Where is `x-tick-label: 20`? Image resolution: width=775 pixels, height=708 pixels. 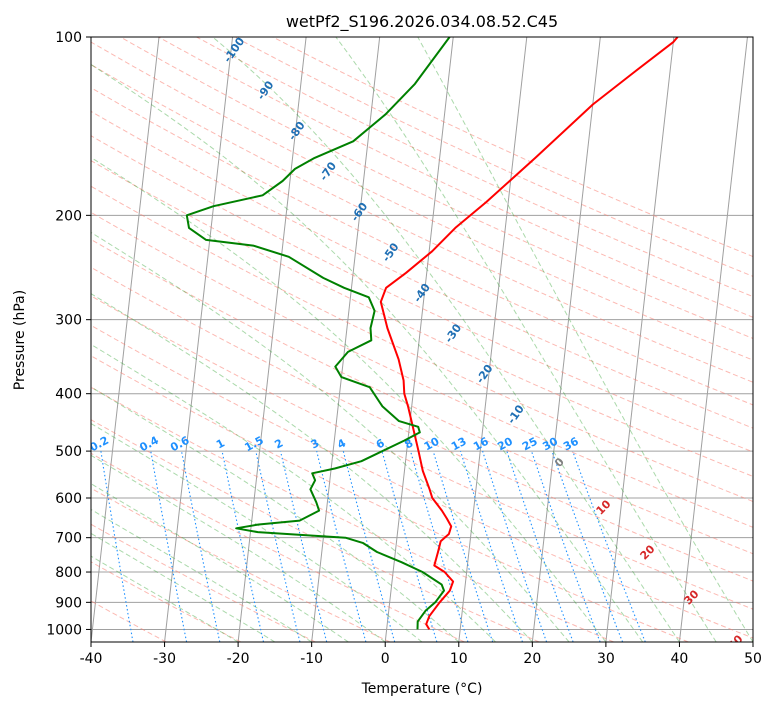 x-tick-label: 20 is located at coordinates (532, 659).